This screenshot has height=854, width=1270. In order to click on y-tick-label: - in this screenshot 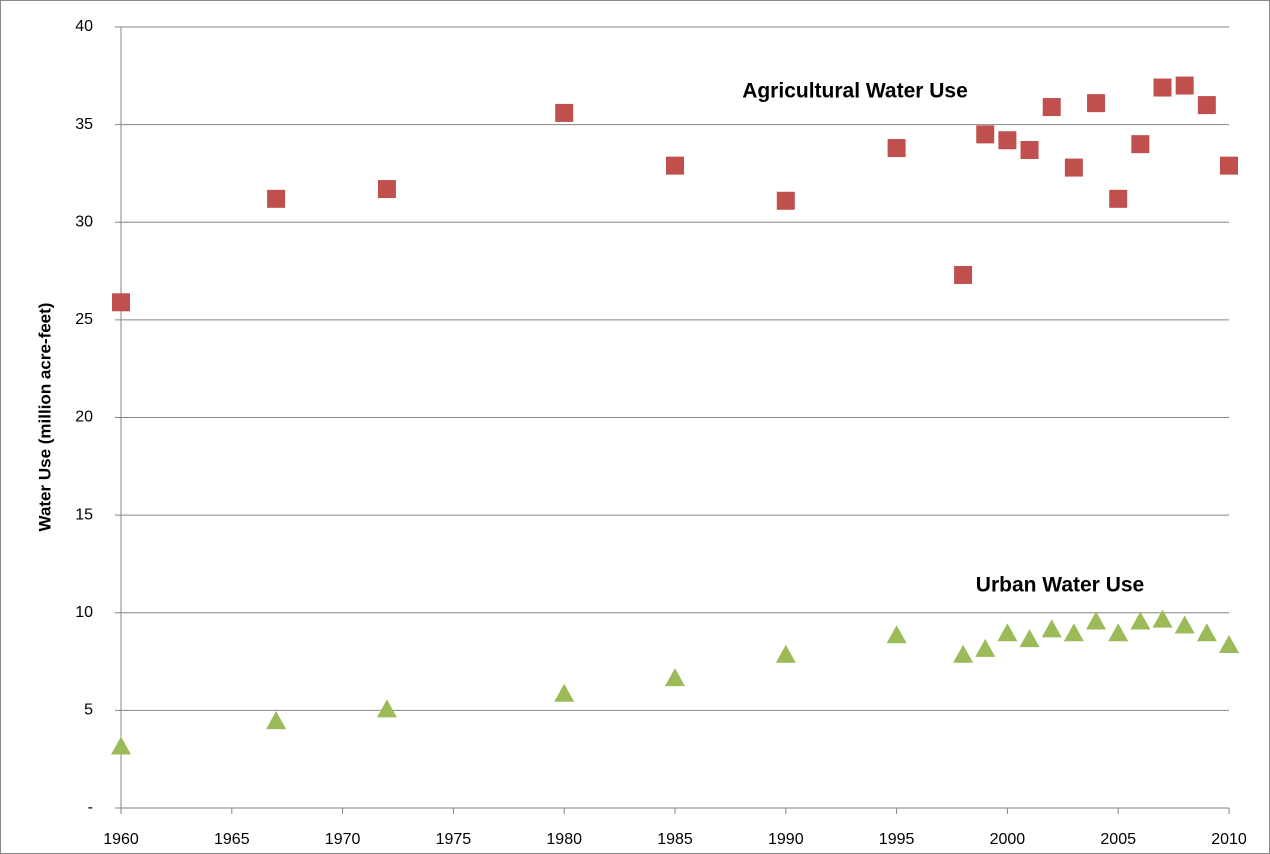, I will do `click(90, 807)`.